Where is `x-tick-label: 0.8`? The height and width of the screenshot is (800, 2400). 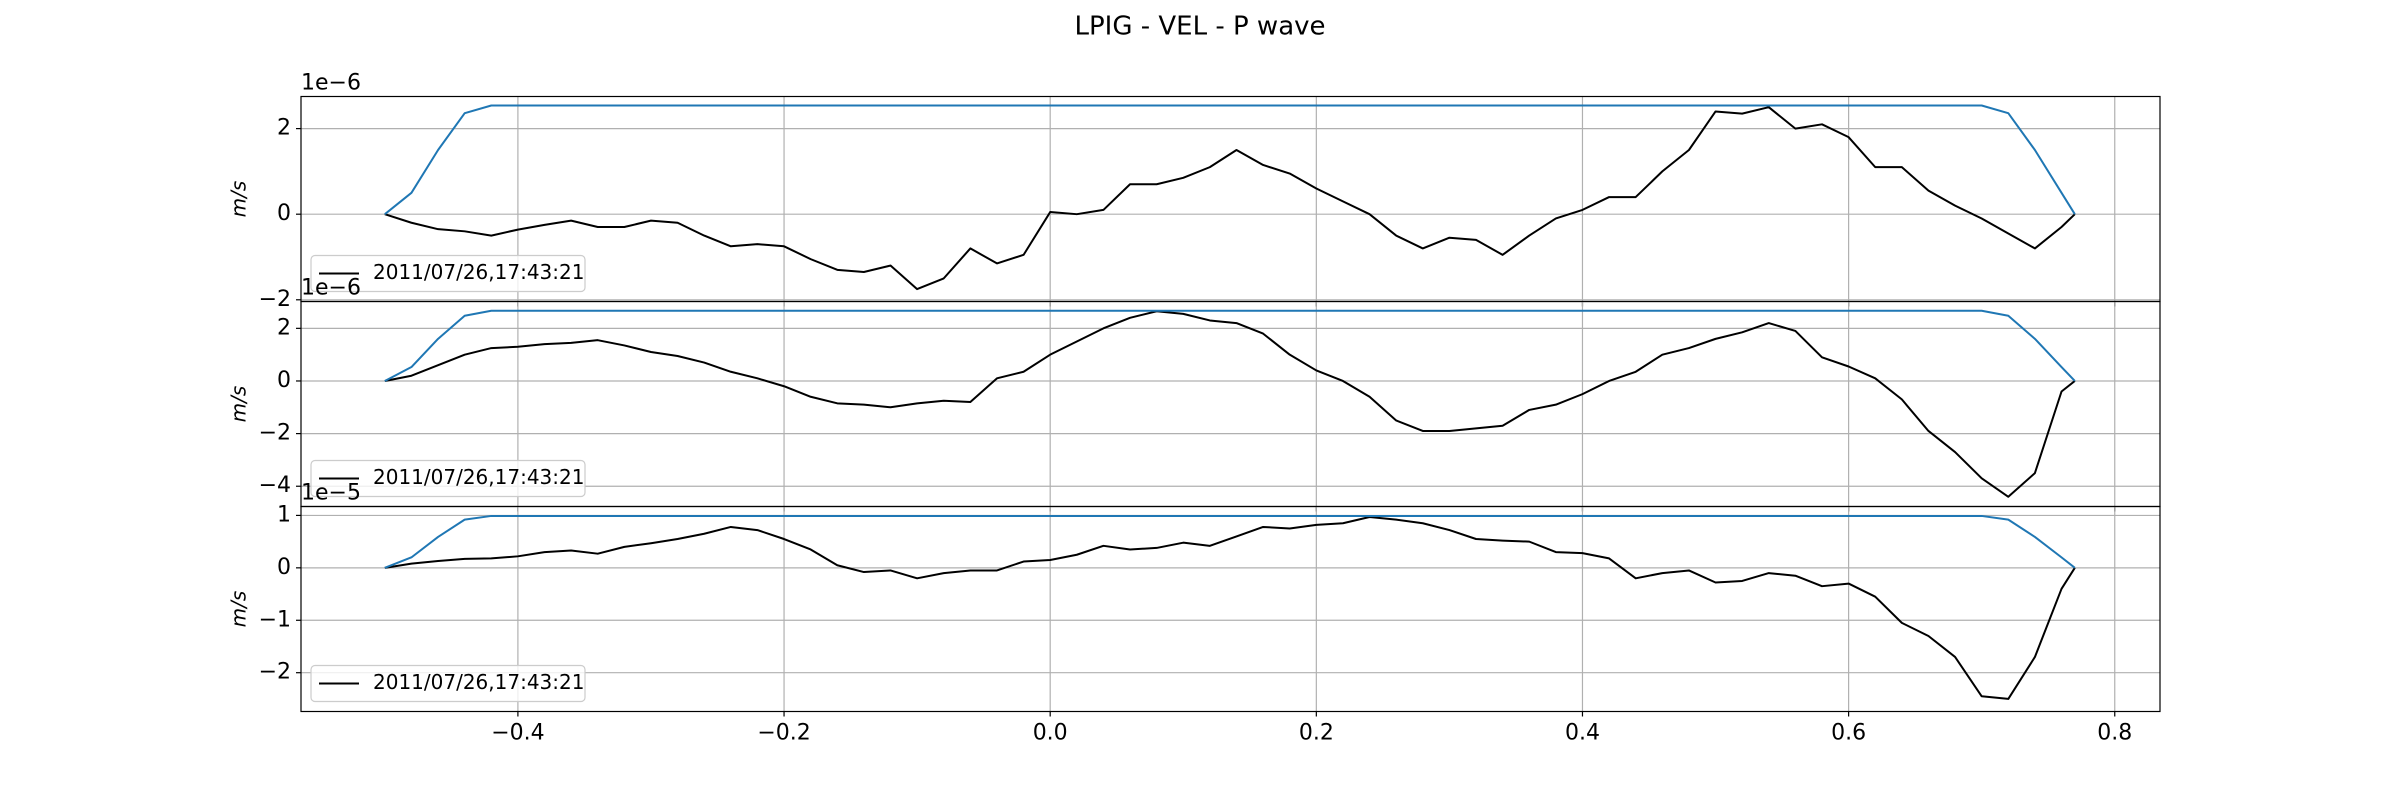 x-tick-label: 0.8 is located at coordinates (2114, 733).